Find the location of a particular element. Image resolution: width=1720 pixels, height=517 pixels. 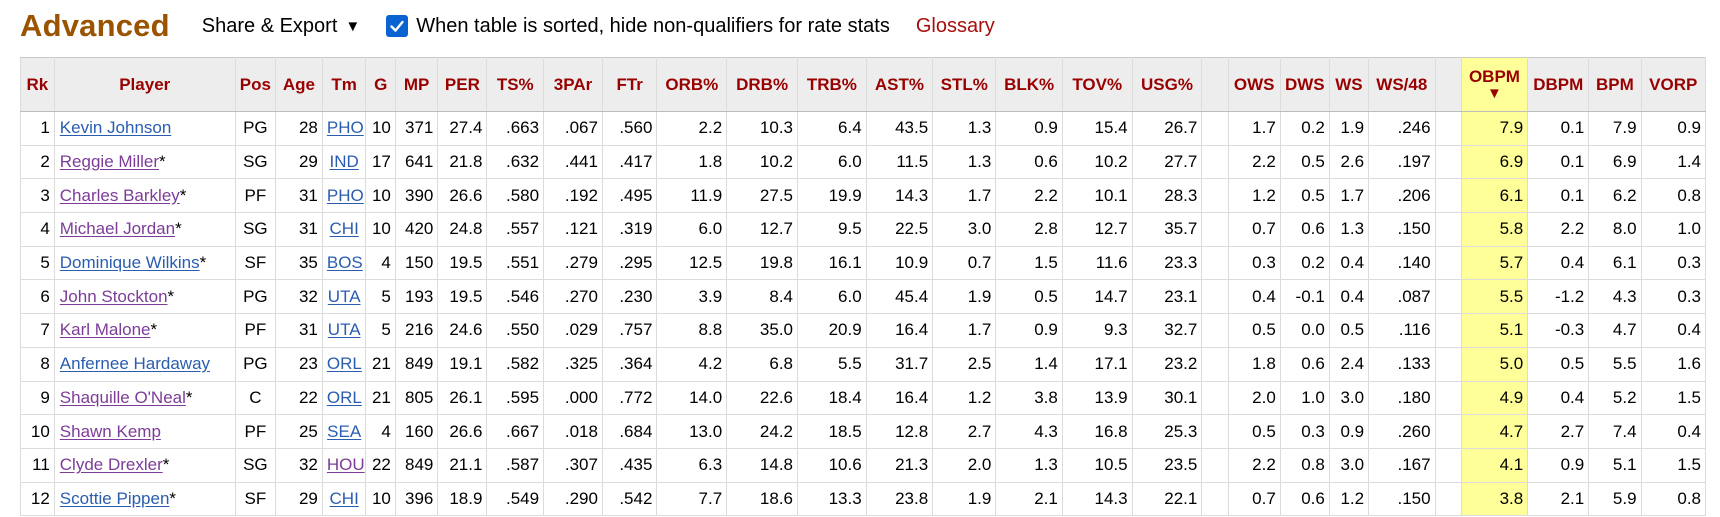

column-header-tm: Tm is located at coordinates (344, 84).